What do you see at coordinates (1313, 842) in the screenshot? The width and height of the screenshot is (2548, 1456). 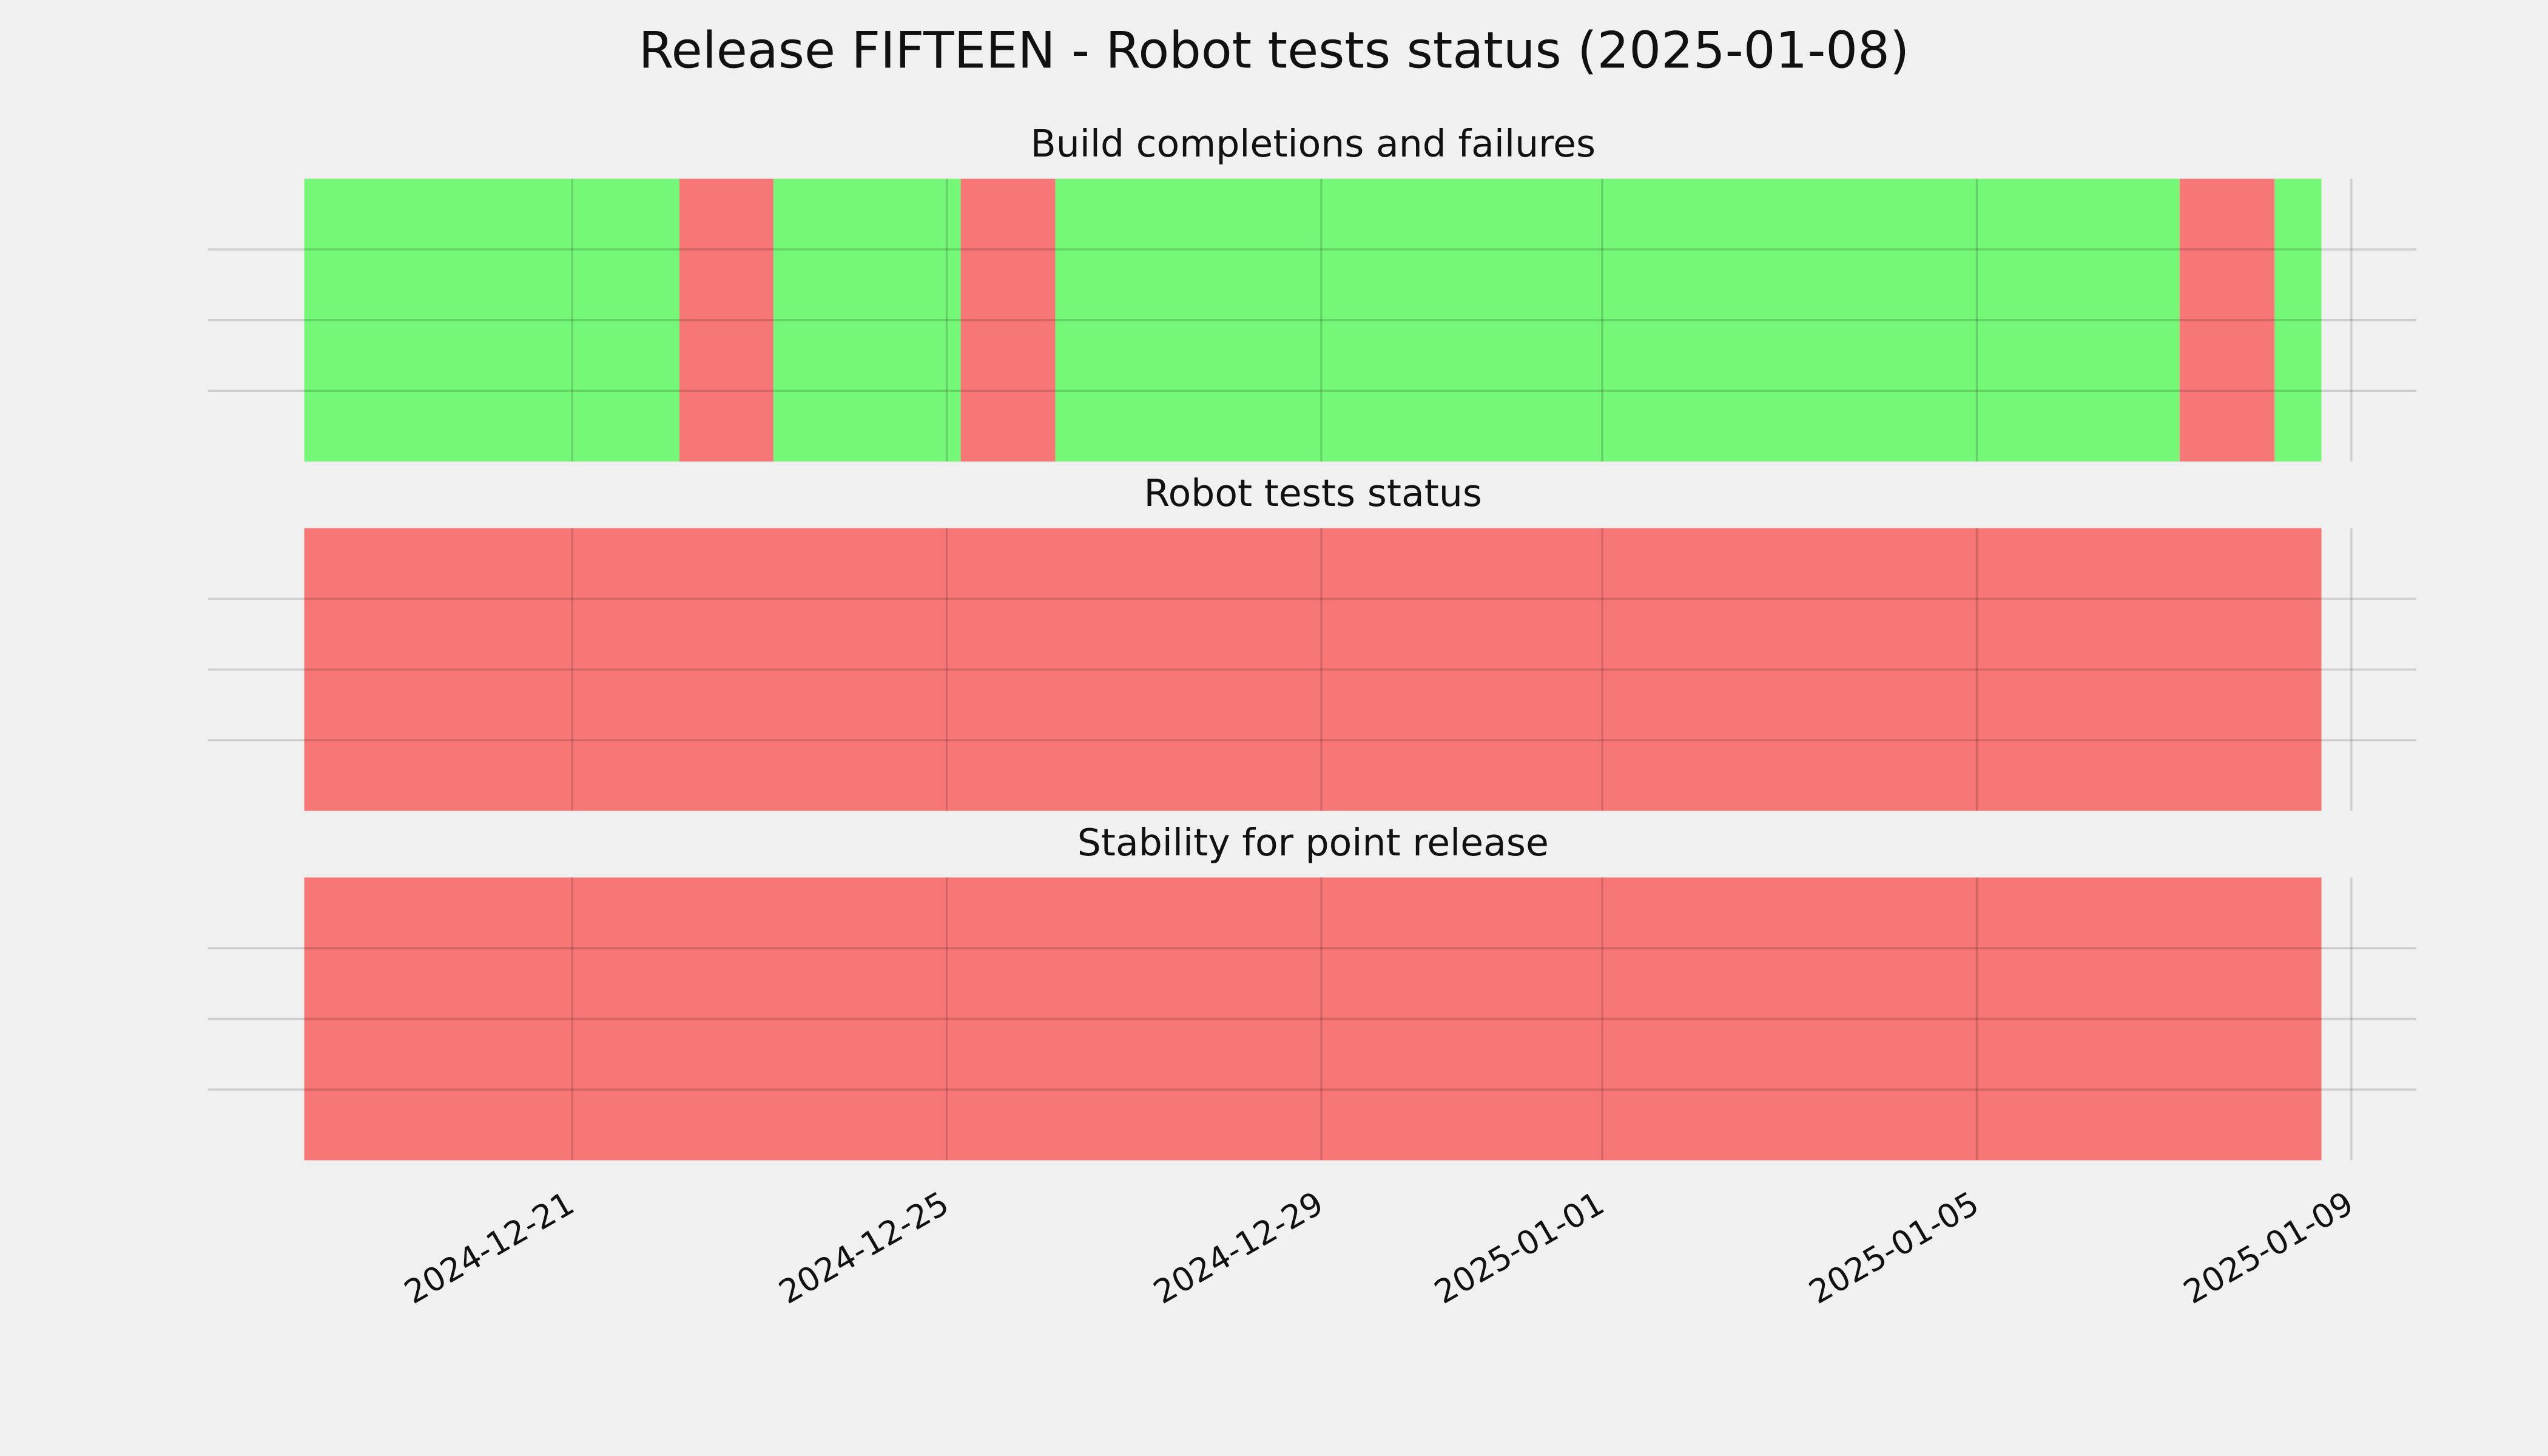 I see `panel-title: Stability for point release` at bounding box center [1313, 842].